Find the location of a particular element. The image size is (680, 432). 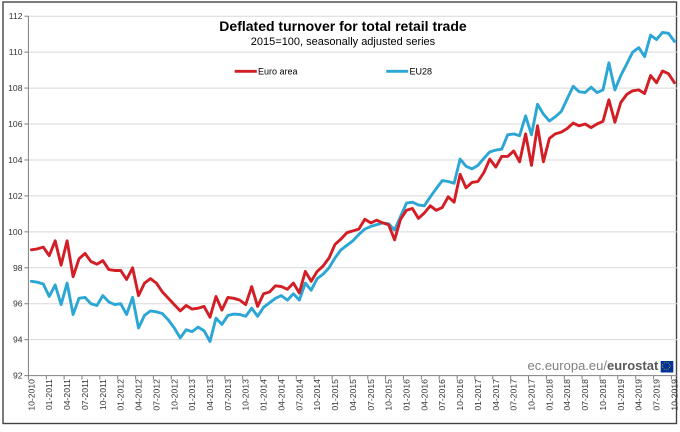

svg-text: 07-2015 is located at coordinates (371, 395).